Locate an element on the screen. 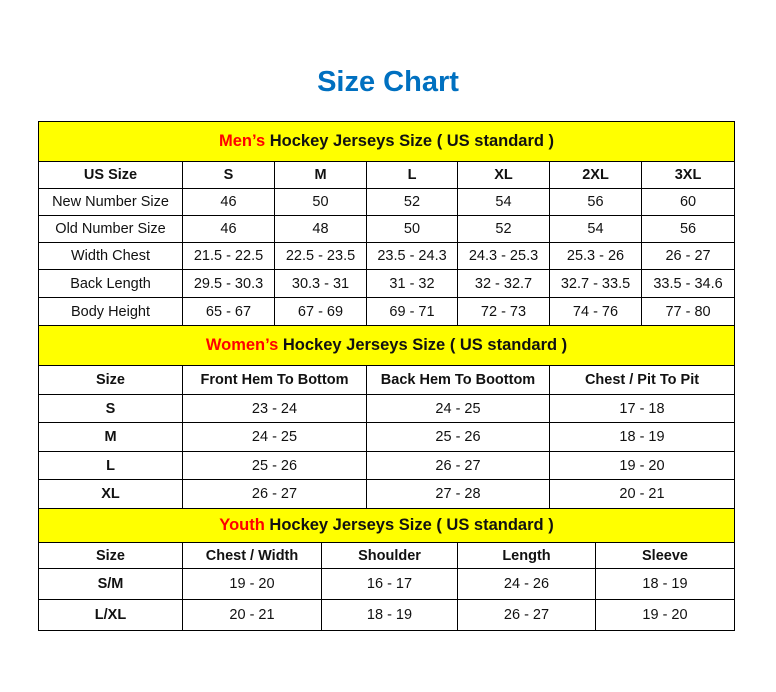 Image resolution: width=776 pixels, height=692 pixels. column-header: Front Hem To Bottom is located at coordinates (274, 380).